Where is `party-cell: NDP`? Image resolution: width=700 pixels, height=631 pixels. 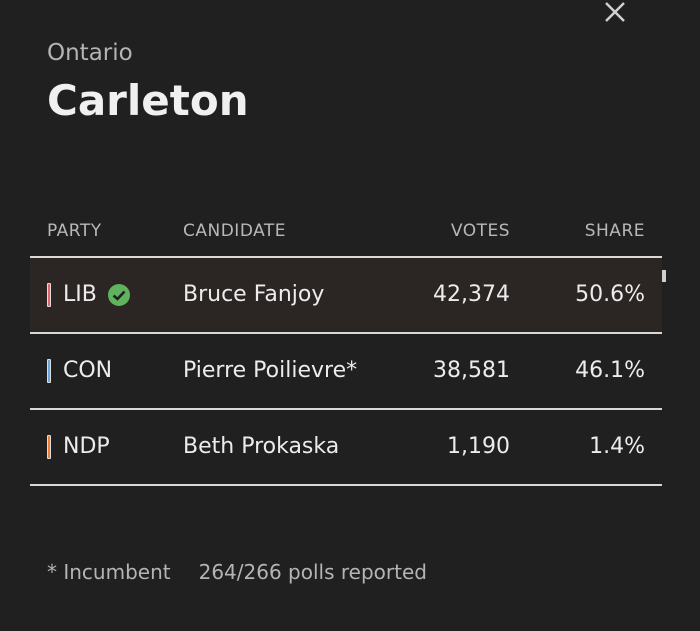
party-cell: NDP is located at coordinates (106, 447).